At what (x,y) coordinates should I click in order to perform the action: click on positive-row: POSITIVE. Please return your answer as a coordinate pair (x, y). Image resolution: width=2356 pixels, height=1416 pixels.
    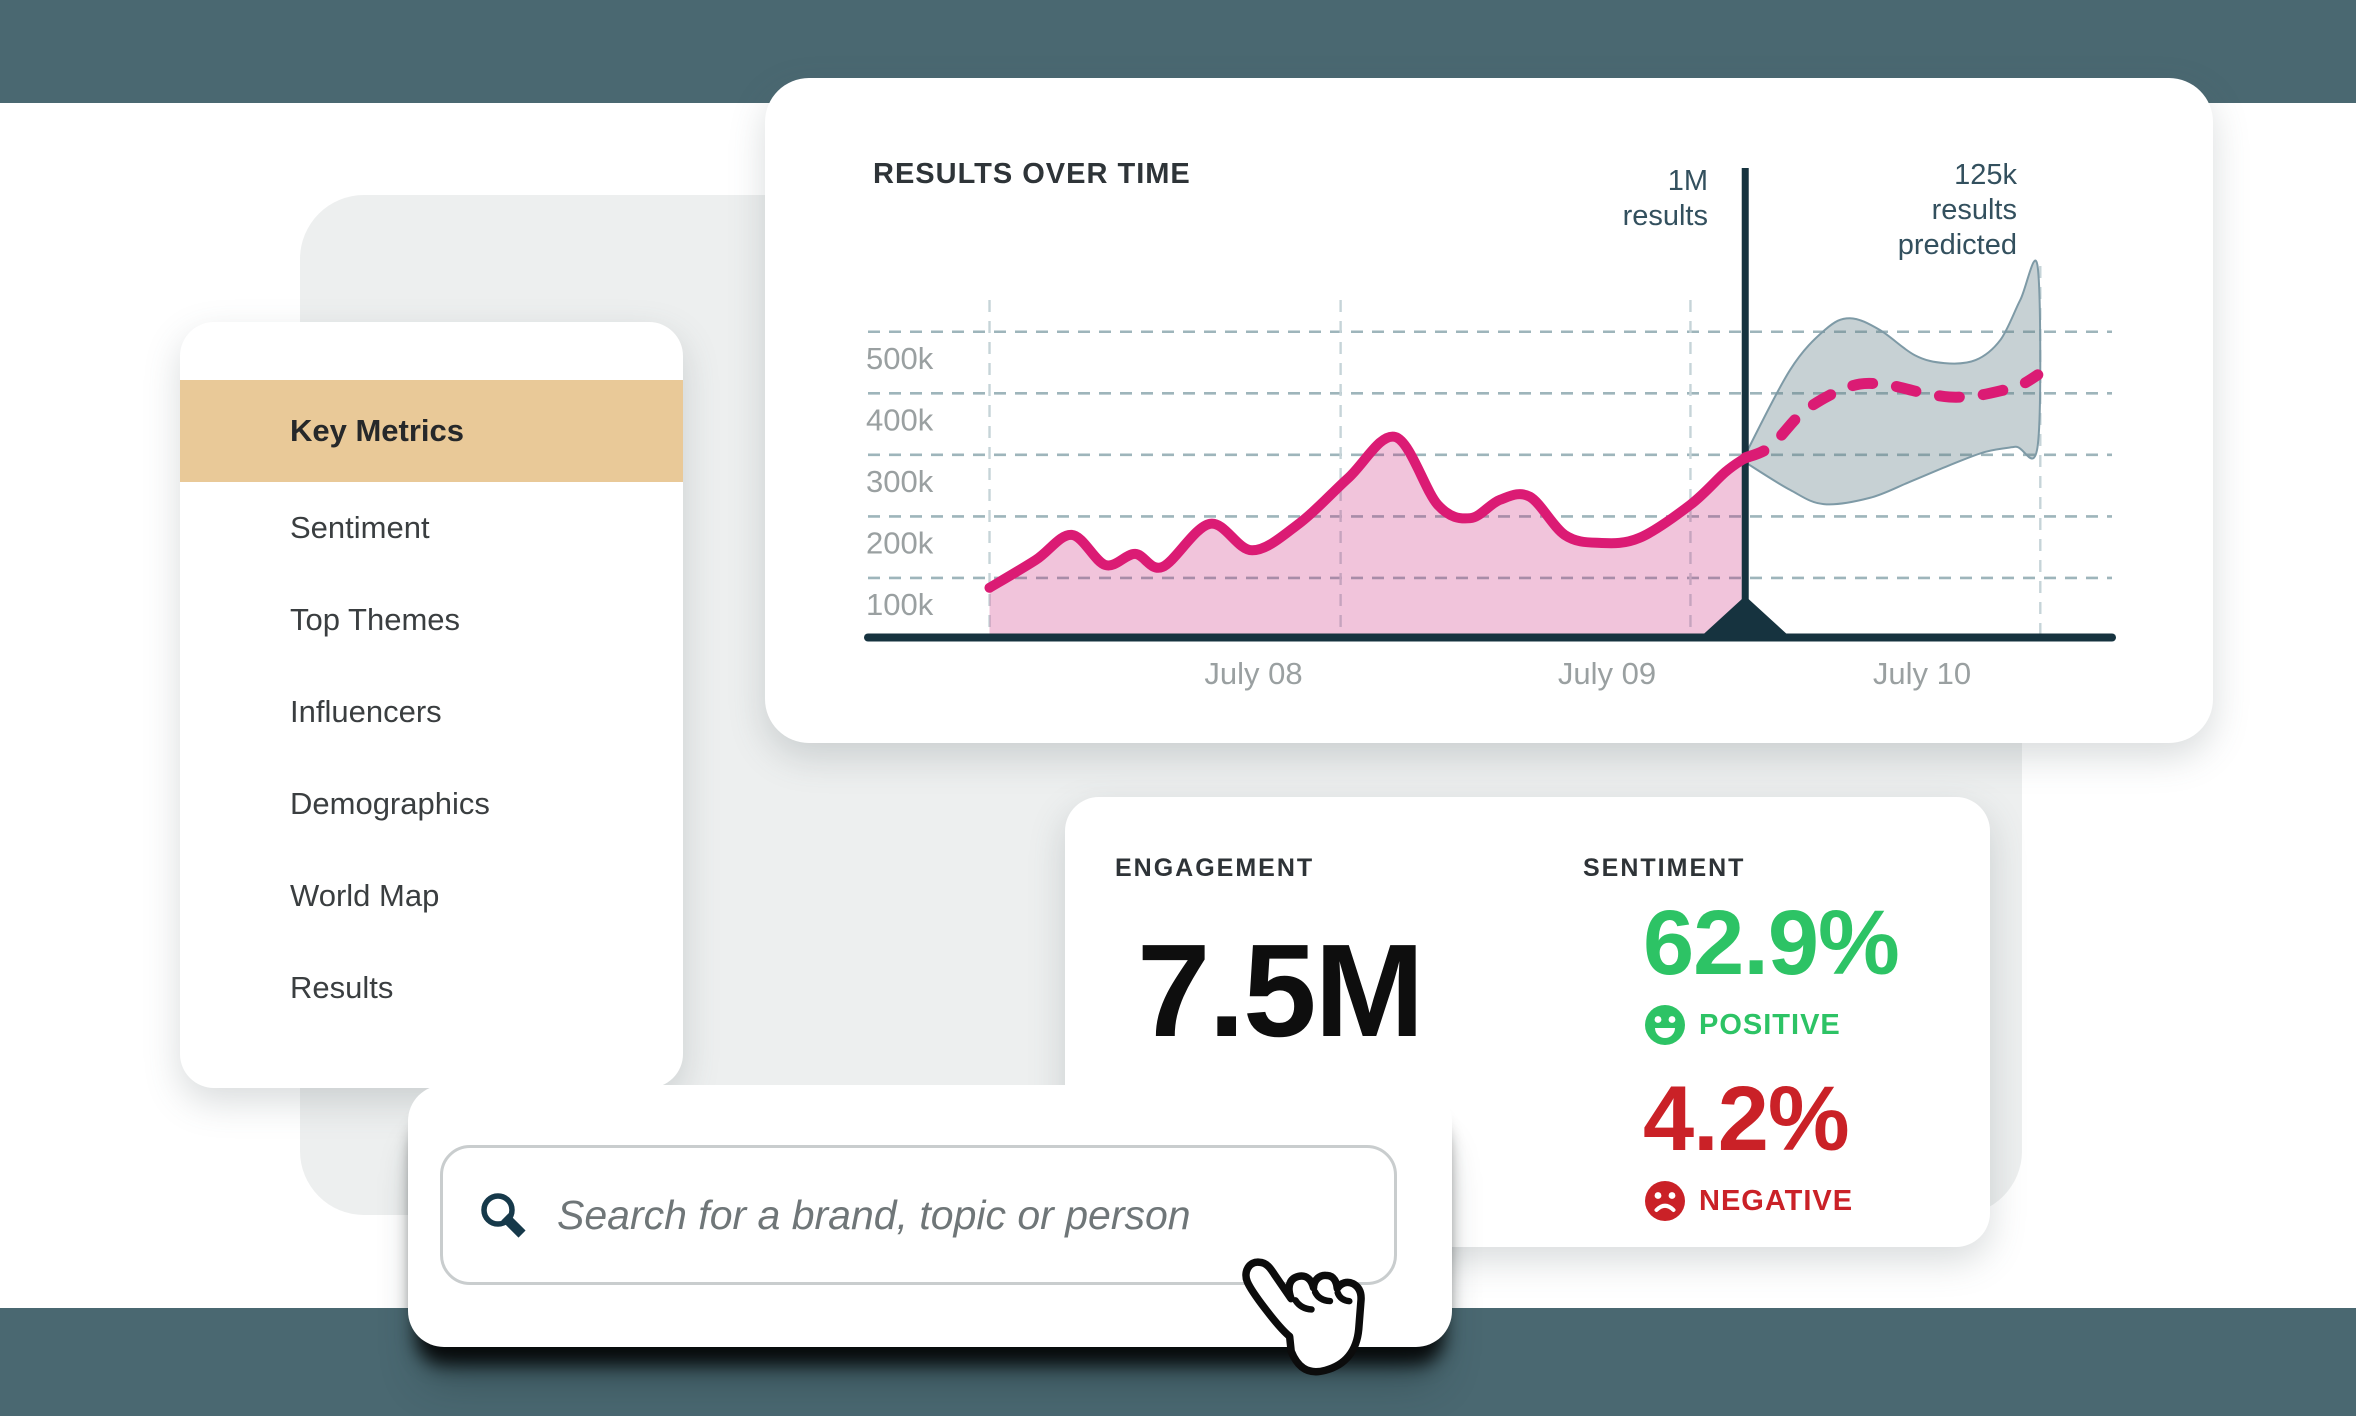
    Looking at the image, I should click on (1742, 1025).